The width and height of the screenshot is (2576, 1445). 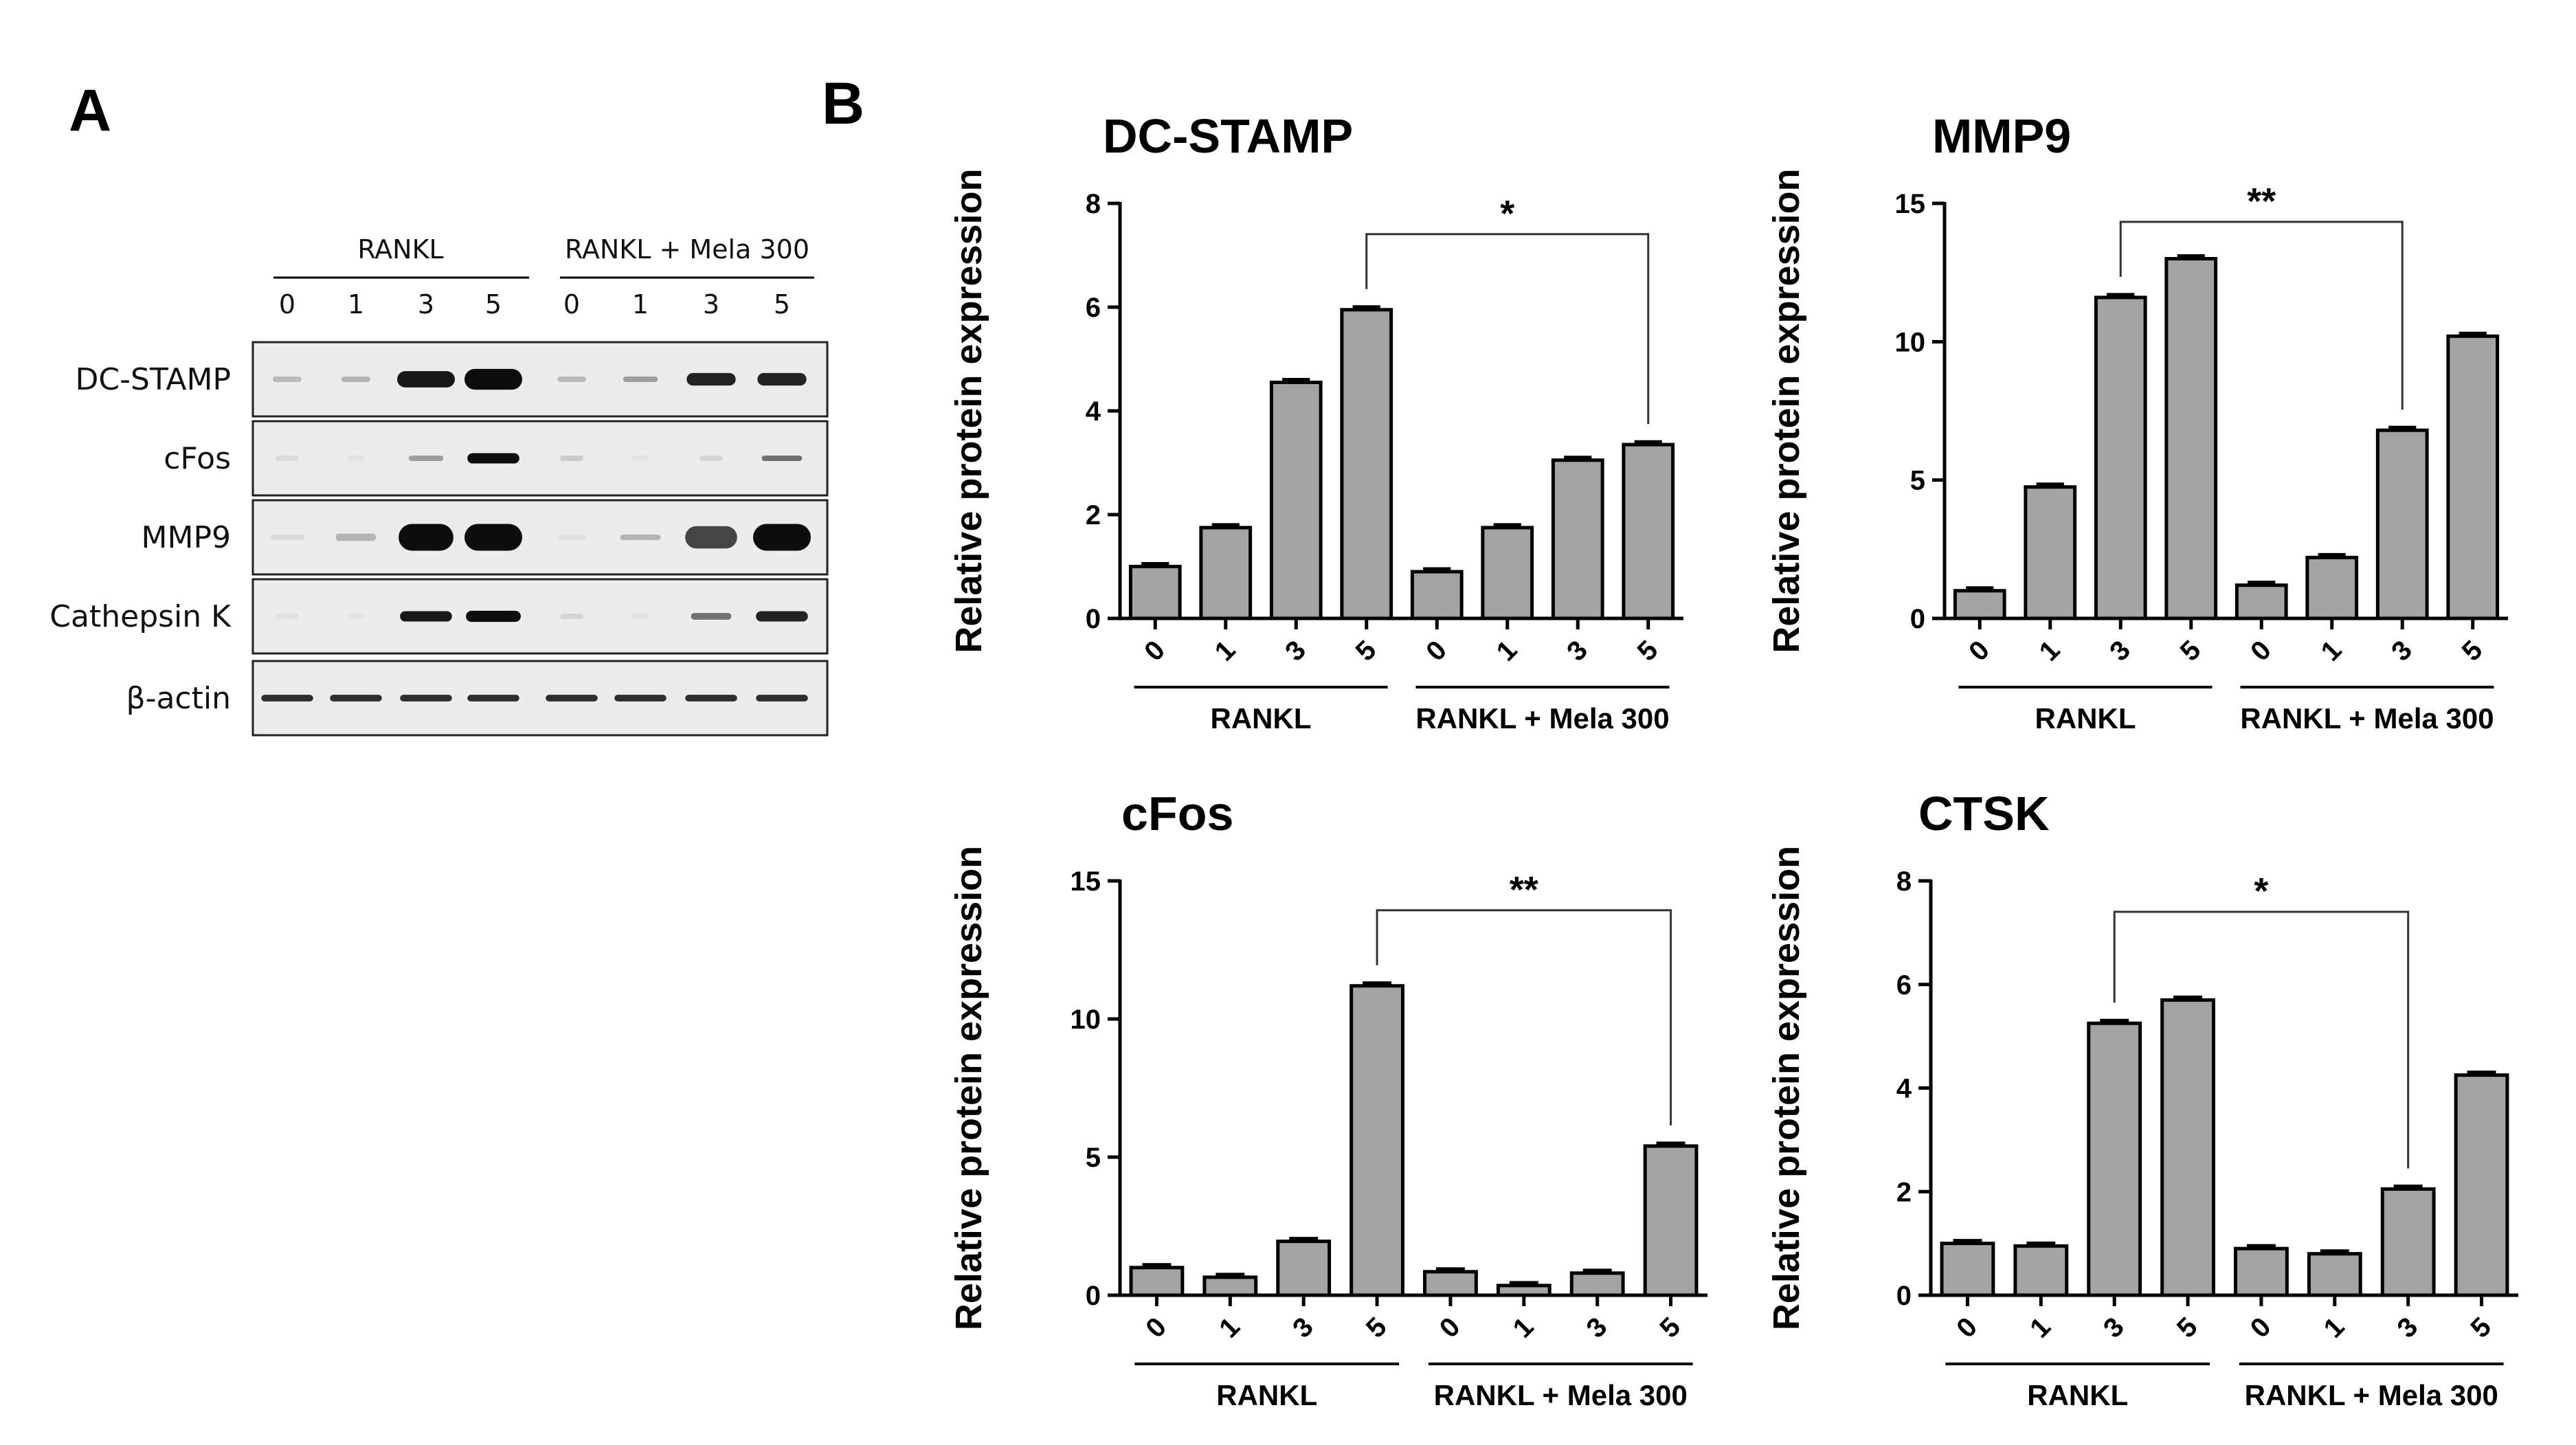 What do you see at coordinates (197, 459) in the screenshot?
I see `wb-row-label: cFos` at bounding box center [197, 459].